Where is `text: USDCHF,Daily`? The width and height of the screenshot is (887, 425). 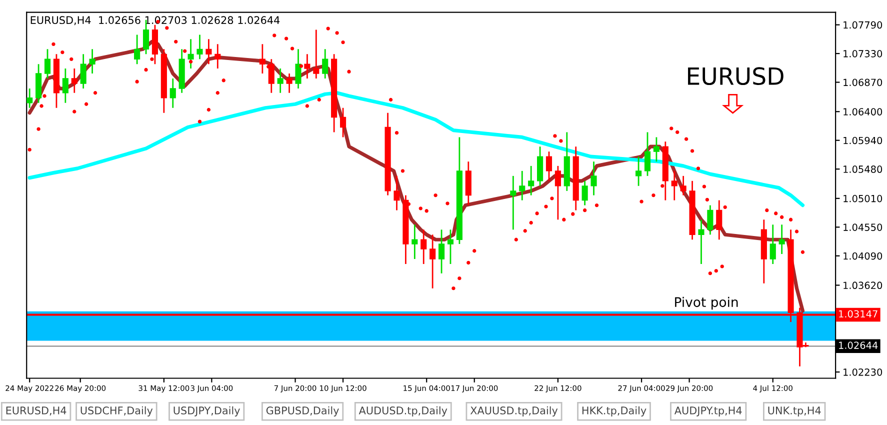 text: USDCHF,Daily is located at coordinates (116, 411).